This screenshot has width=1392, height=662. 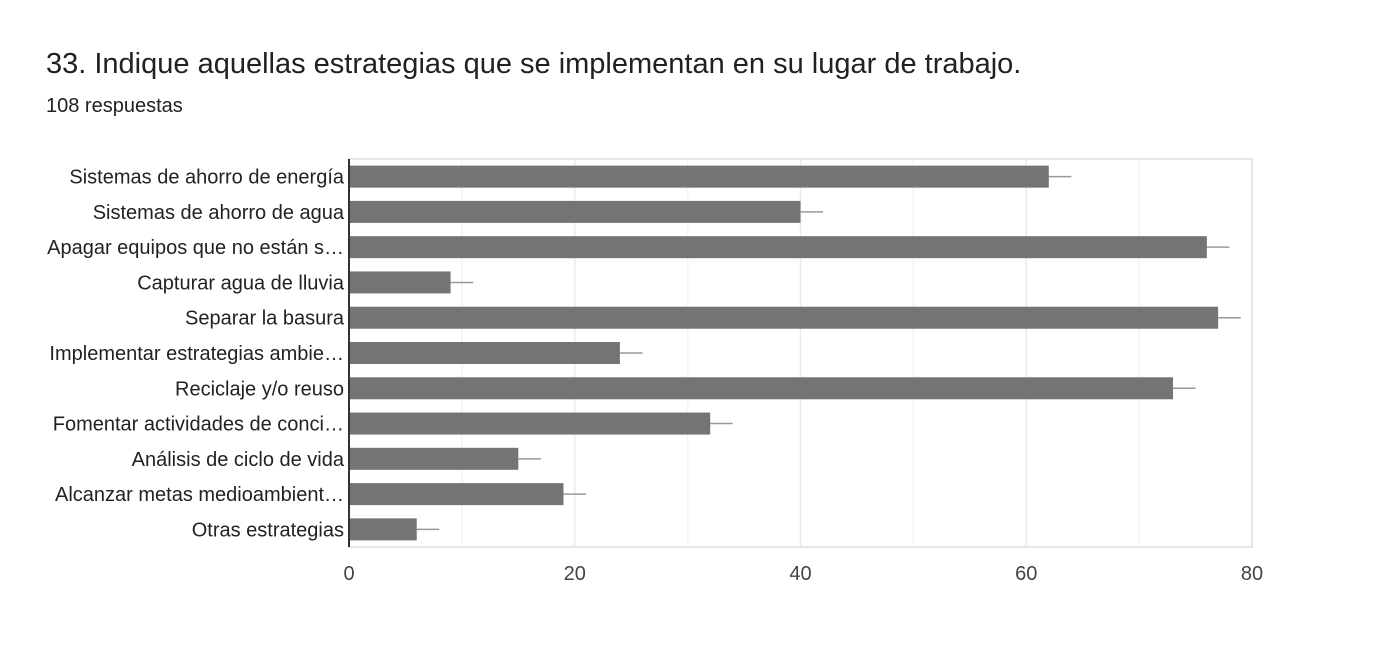 I want to click on x-tick-label: 60, so click(x=1026, y=574).